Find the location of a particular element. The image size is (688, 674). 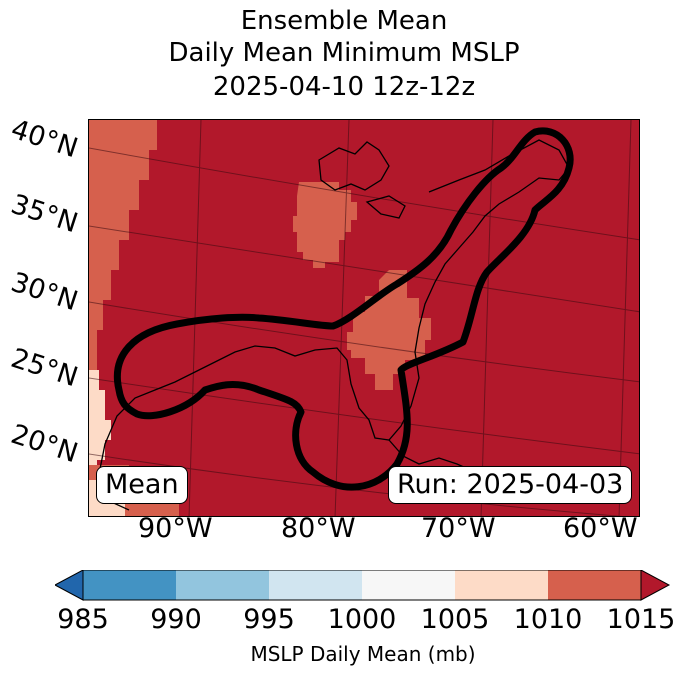

lat-label-35: 35°N is located at coordinates (44, 214).